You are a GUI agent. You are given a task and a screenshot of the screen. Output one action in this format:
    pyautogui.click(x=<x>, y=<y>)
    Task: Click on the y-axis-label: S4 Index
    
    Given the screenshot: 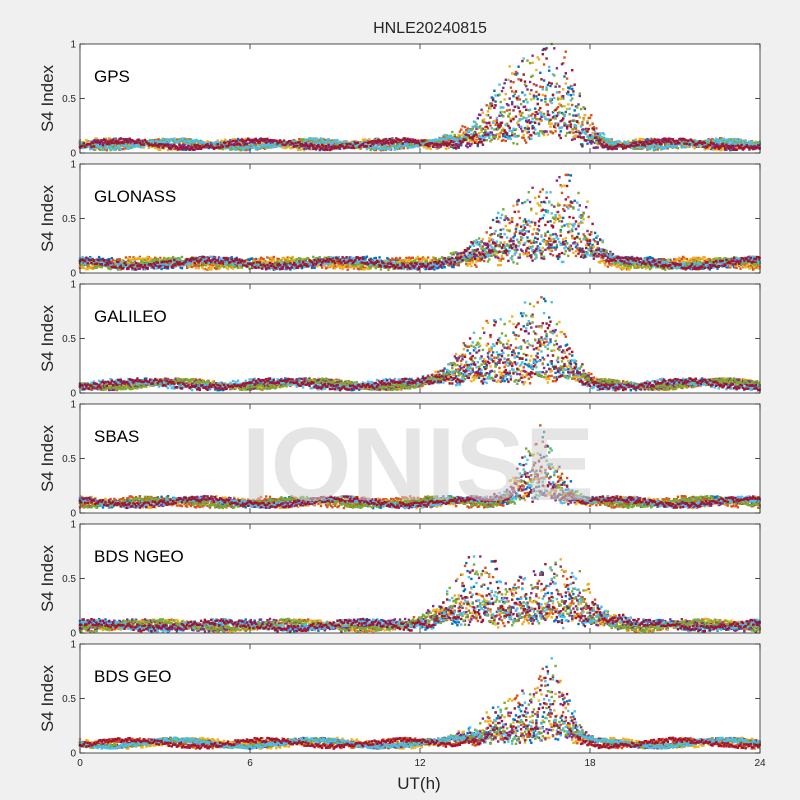 What is the action you would take?
    pyautogui.click(x=47, y=98)
    